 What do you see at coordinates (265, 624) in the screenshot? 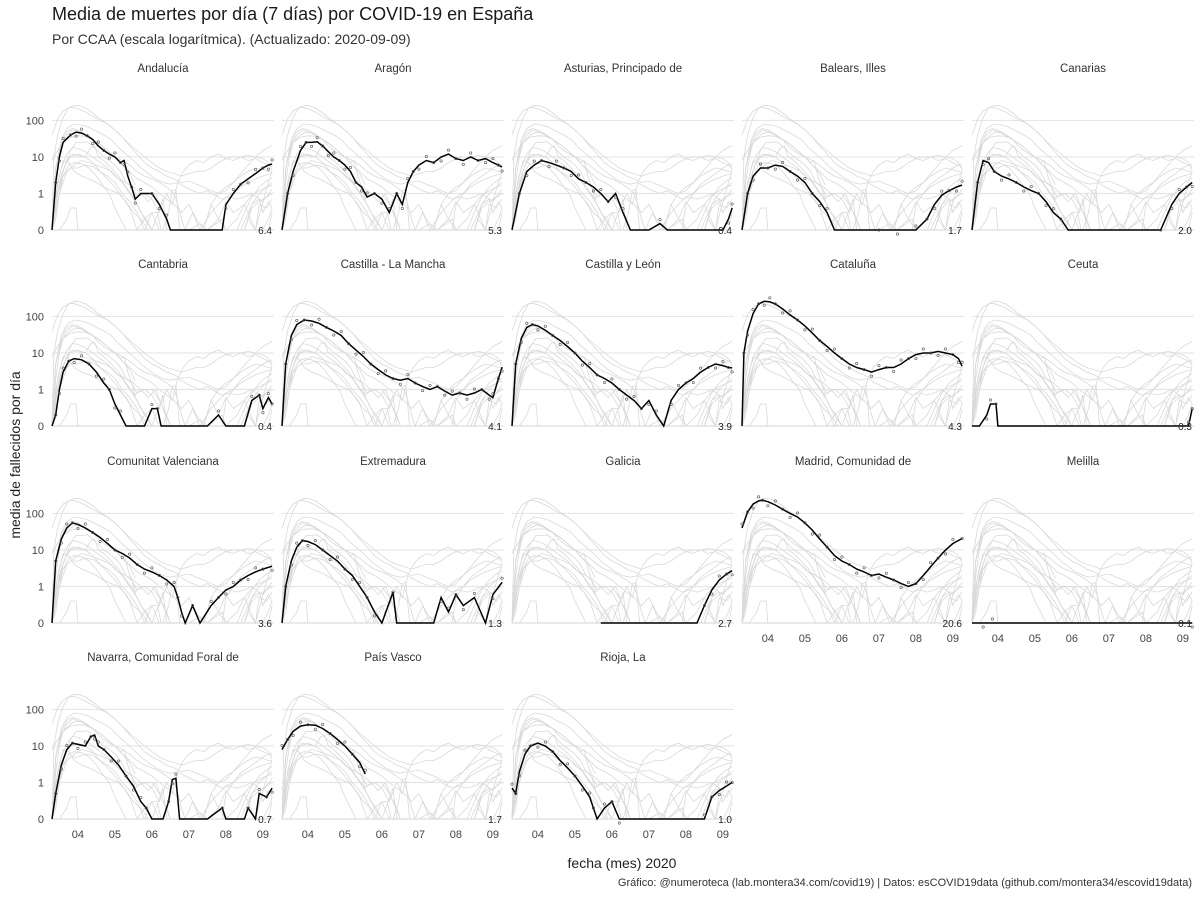
I see `end-value-label: 3.6` at bounding box center [265, 624].